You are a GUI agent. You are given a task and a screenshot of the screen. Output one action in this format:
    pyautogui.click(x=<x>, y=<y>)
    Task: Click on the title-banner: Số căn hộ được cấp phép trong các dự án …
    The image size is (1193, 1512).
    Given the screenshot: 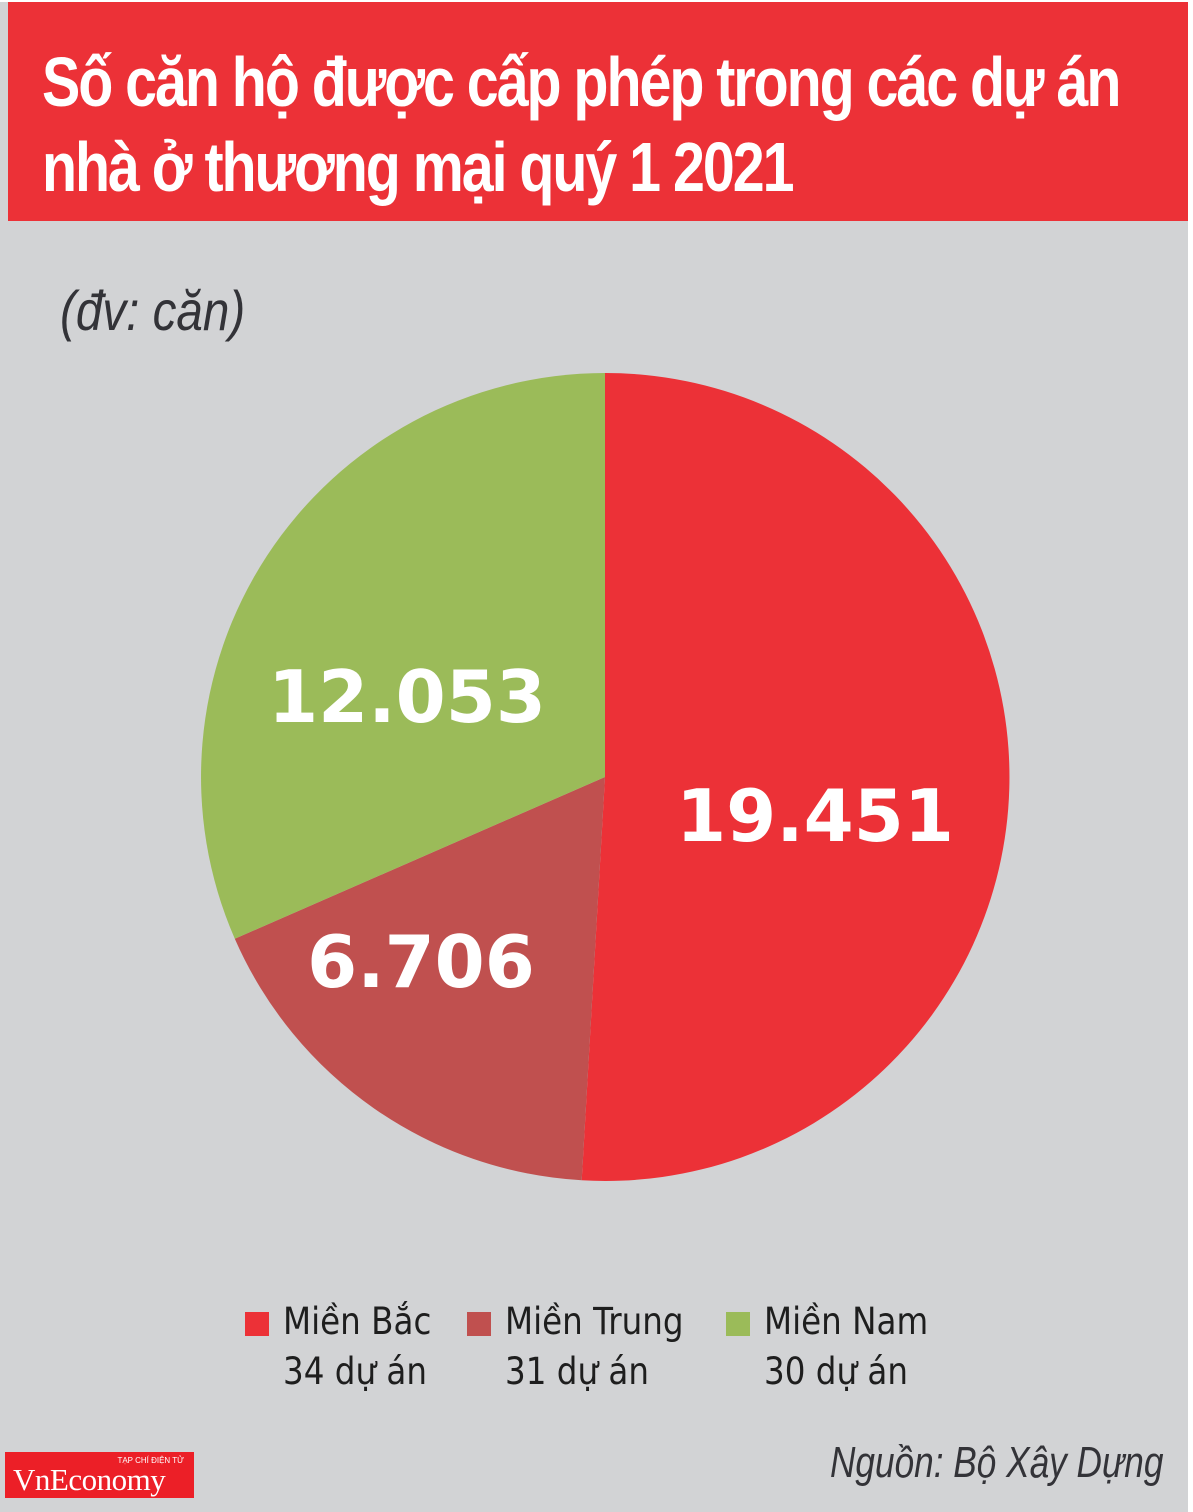 What is the action you would take?
    pyautogui.click(x=598, y=111)
    